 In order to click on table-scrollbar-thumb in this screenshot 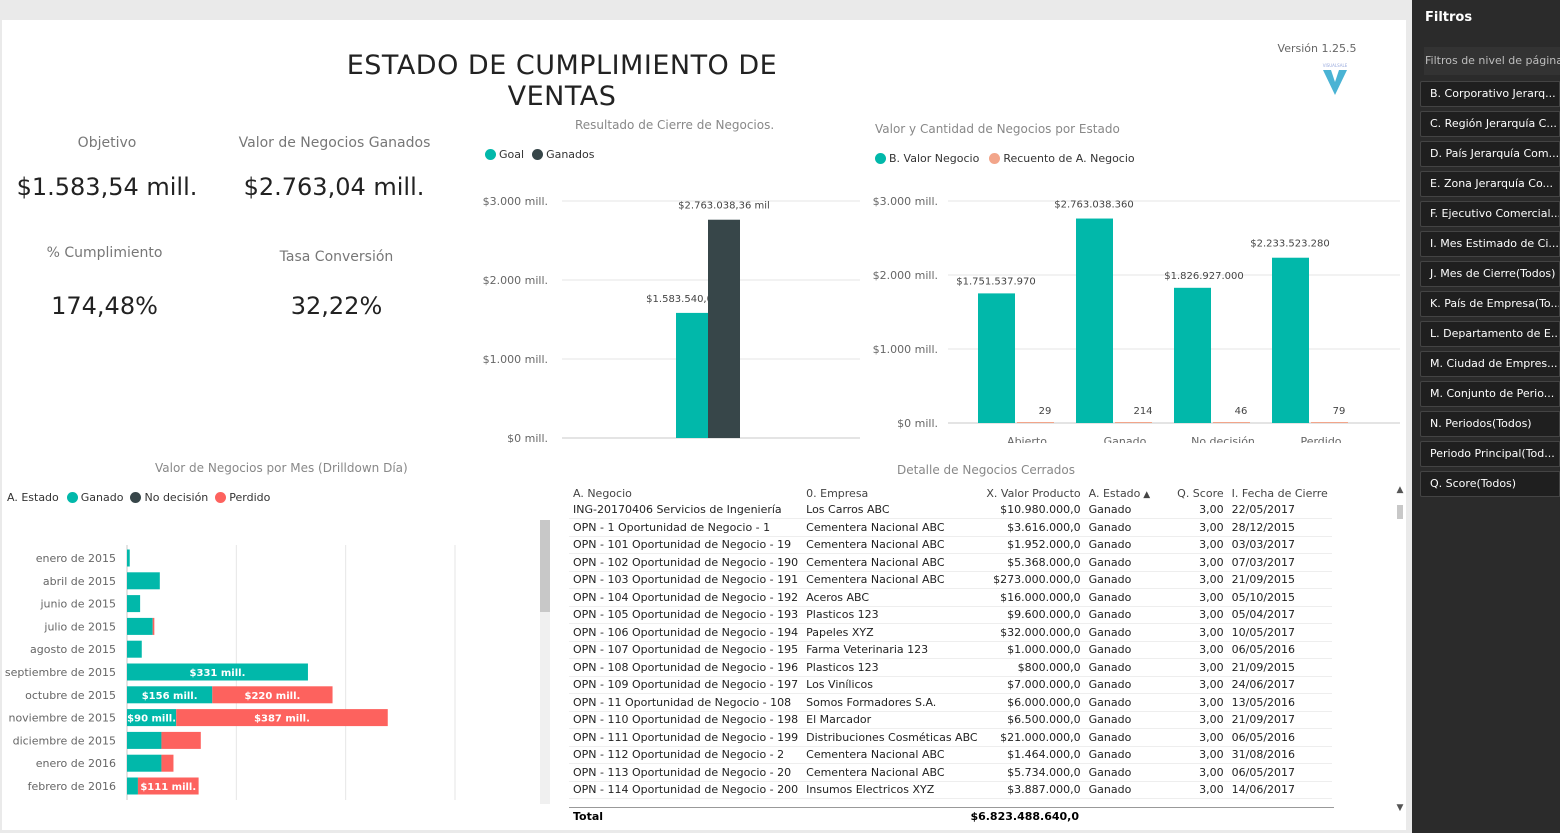, I will do `click(1400, 512)`.